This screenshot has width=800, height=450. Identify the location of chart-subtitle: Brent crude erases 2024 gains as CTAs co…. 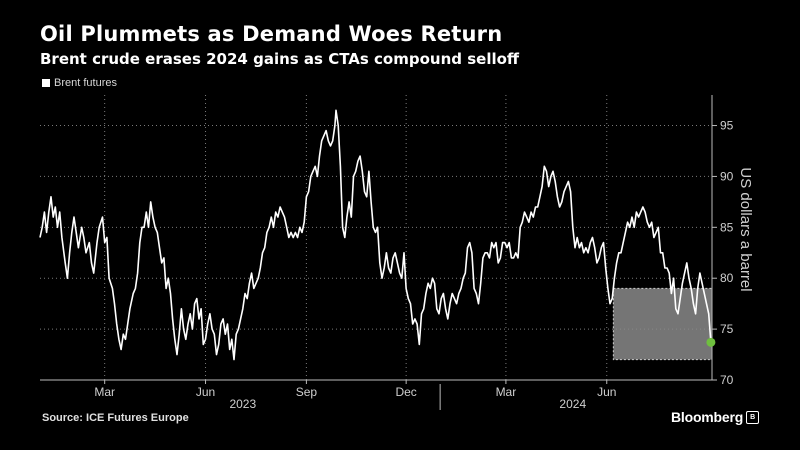
(280, 59).